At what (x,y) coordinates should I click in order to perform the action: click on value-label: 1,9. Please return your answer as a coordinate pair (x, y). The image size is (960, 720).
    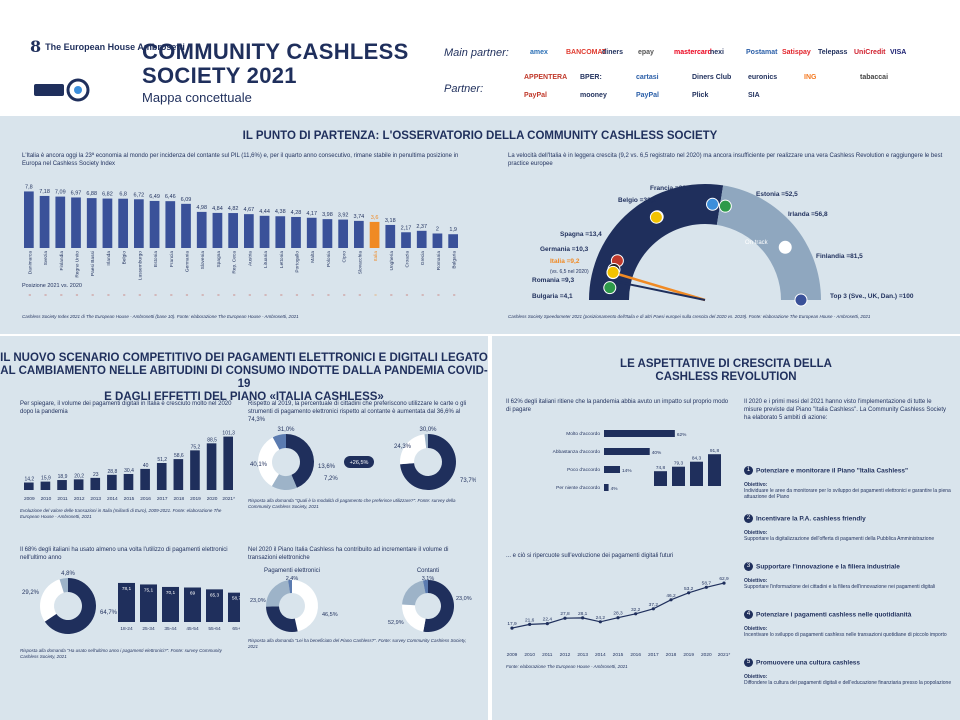
    Looking at the image, I should click on (453, 230).